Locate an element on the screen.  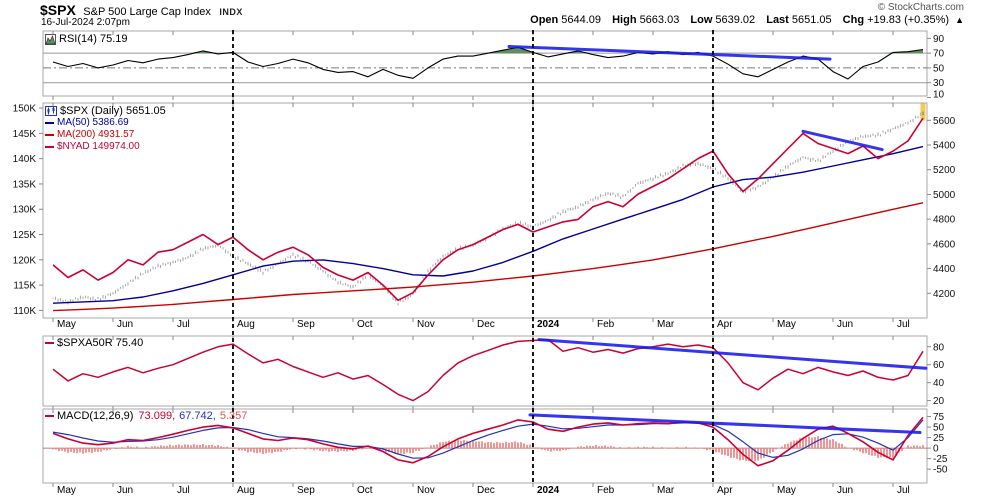
macd-histogram is located at coordinates (488, 449).